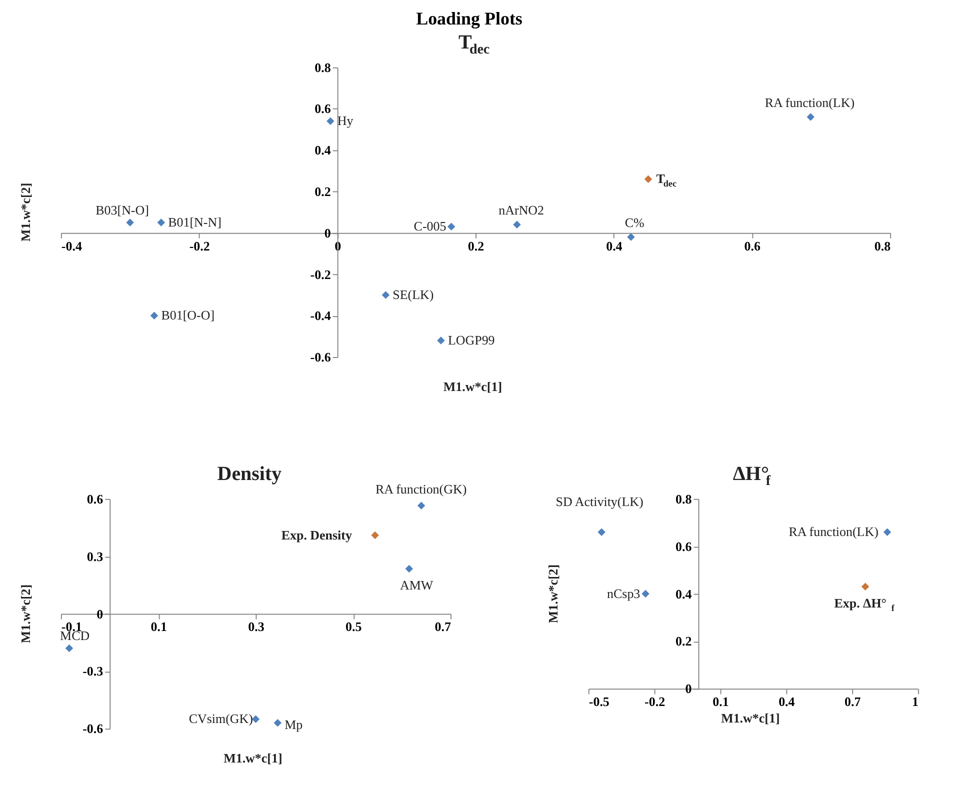  Describe the element at coordinates (321, 316) in the screenshot. I see `y-tick-label: -0.4` at that location.